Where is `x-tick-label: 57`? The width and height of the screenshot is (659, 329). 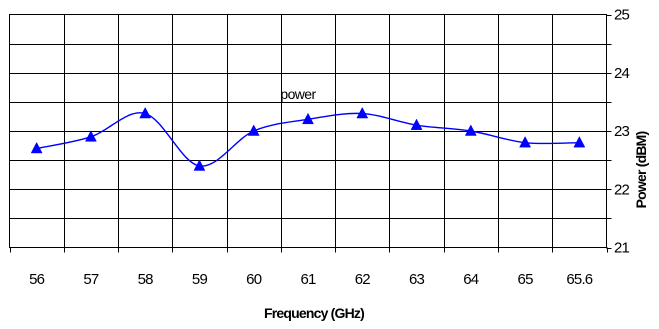 x-tick-label: 57 is located at coordinates (91, 279).